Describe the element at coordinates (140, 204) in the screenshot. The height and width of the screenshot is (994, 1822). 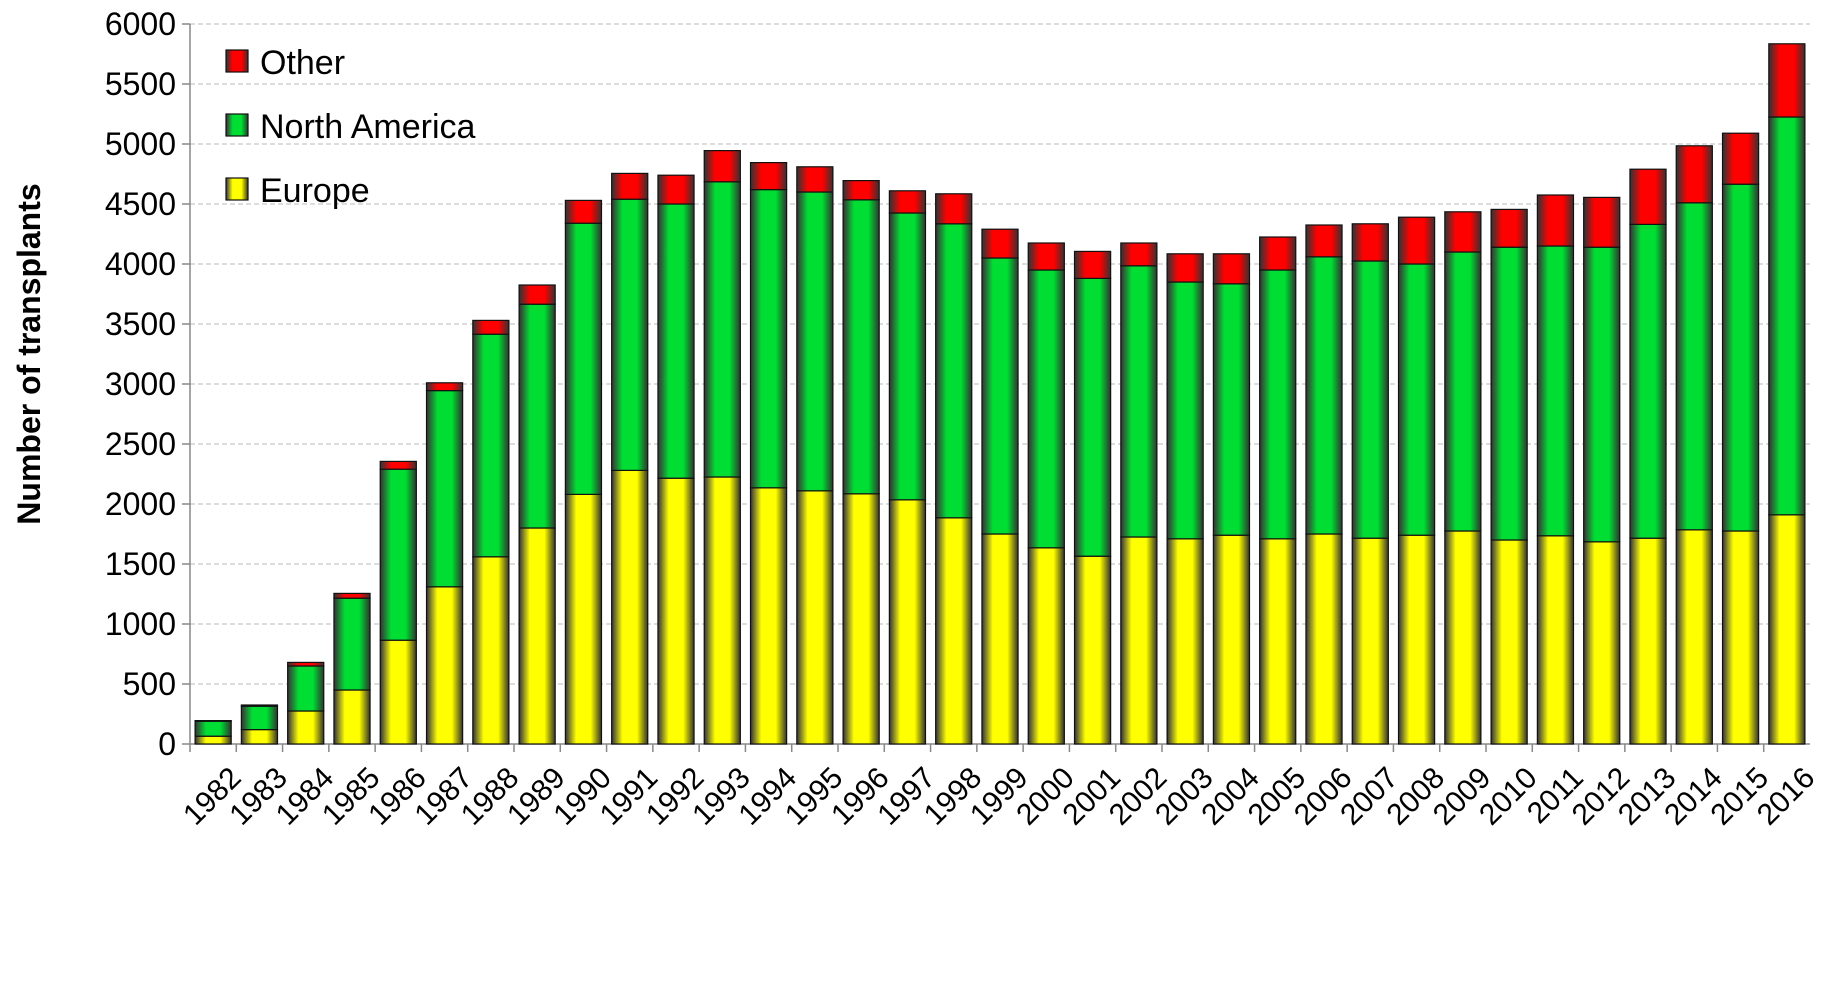
I see `y-tick-label: 4500` at that location.